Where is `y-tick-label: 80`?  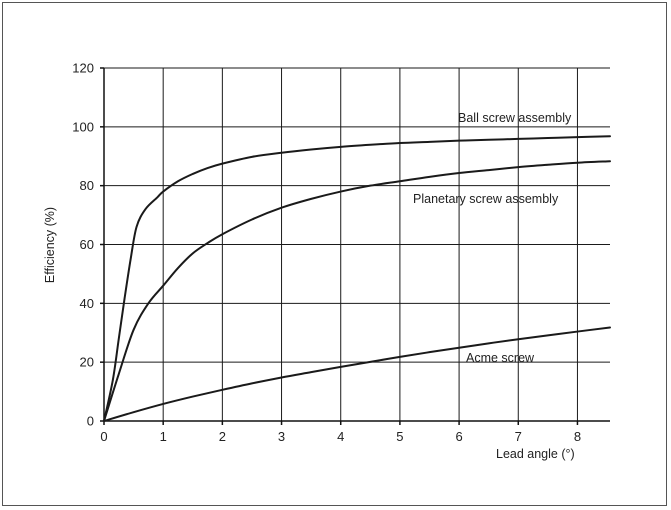
y-tick-label: 80 is located at coordinates (87, 185).